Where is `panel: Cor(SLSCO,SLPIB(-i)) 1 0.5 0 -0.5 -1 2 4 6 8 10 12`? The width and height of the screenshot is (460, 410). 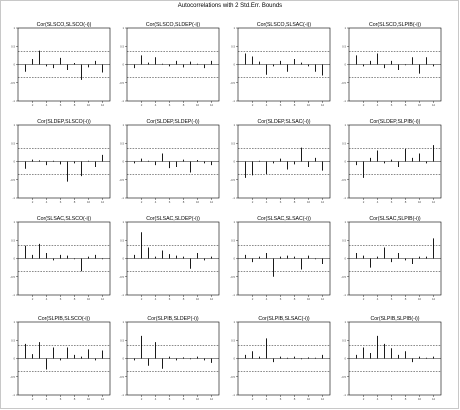 panel: Cor(SLSCO,SLPIB(-i)) 1 0.5 0 -0.5 -1 2 4 6 8 10 12 is located at coordinates (391, 64).